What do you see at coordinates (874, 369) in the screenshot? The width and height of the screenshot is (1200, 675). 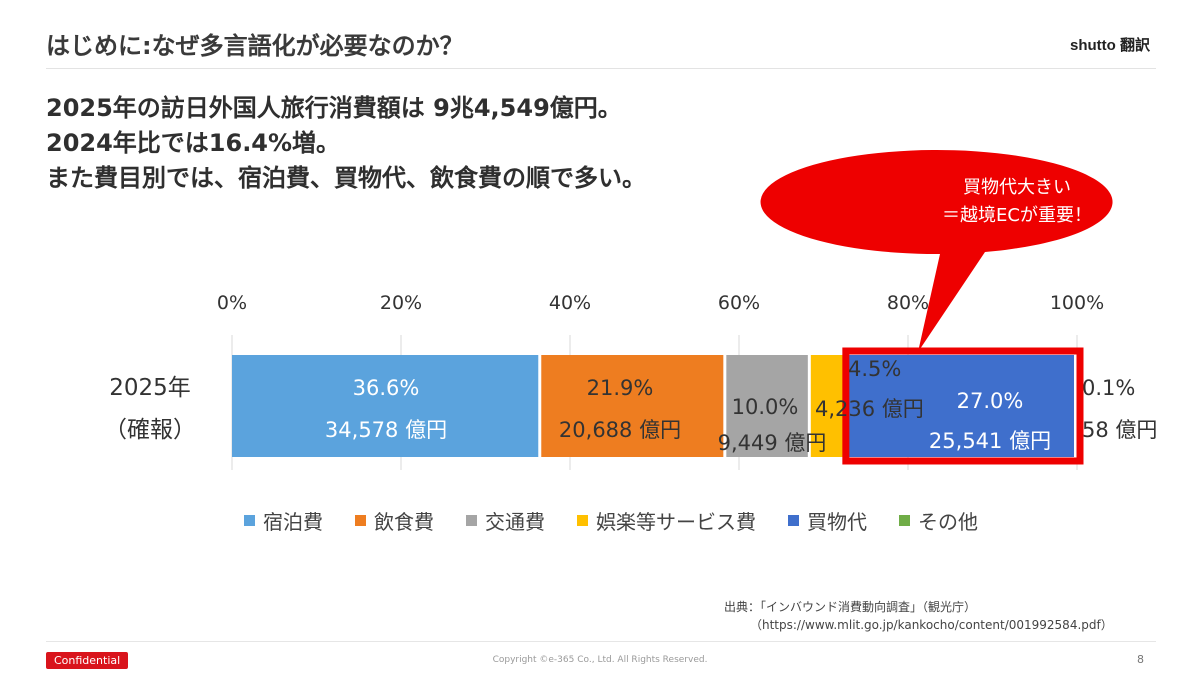 I see `data-label-percent: 4.5%` at bounding box center [874, 369].